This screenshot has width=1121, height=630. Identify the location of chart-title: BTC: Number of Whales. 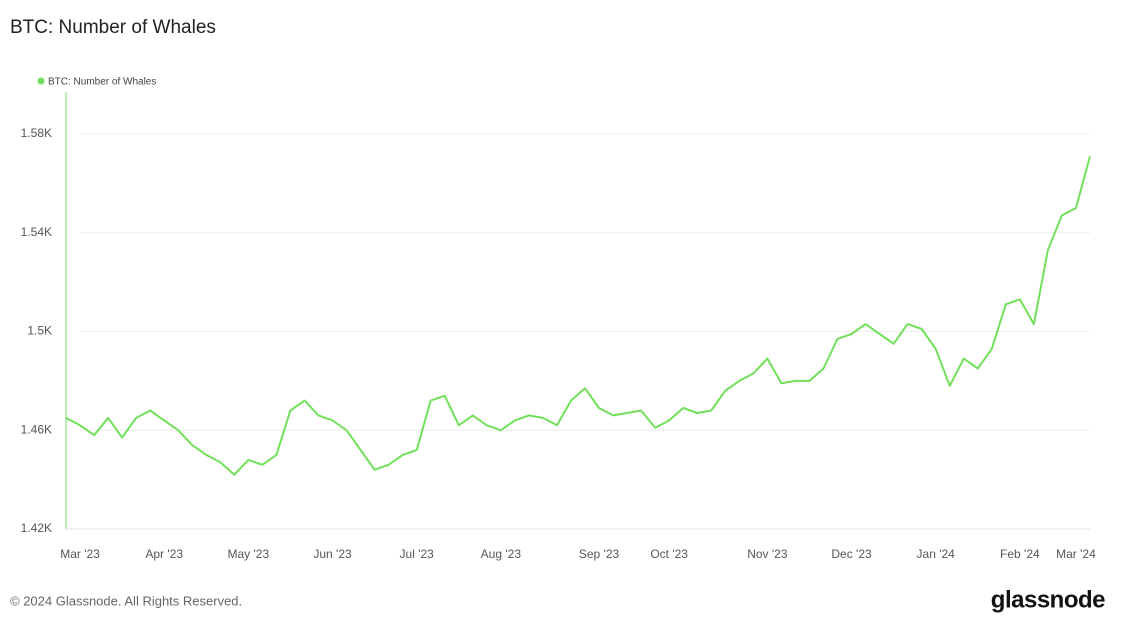
(113, 27).